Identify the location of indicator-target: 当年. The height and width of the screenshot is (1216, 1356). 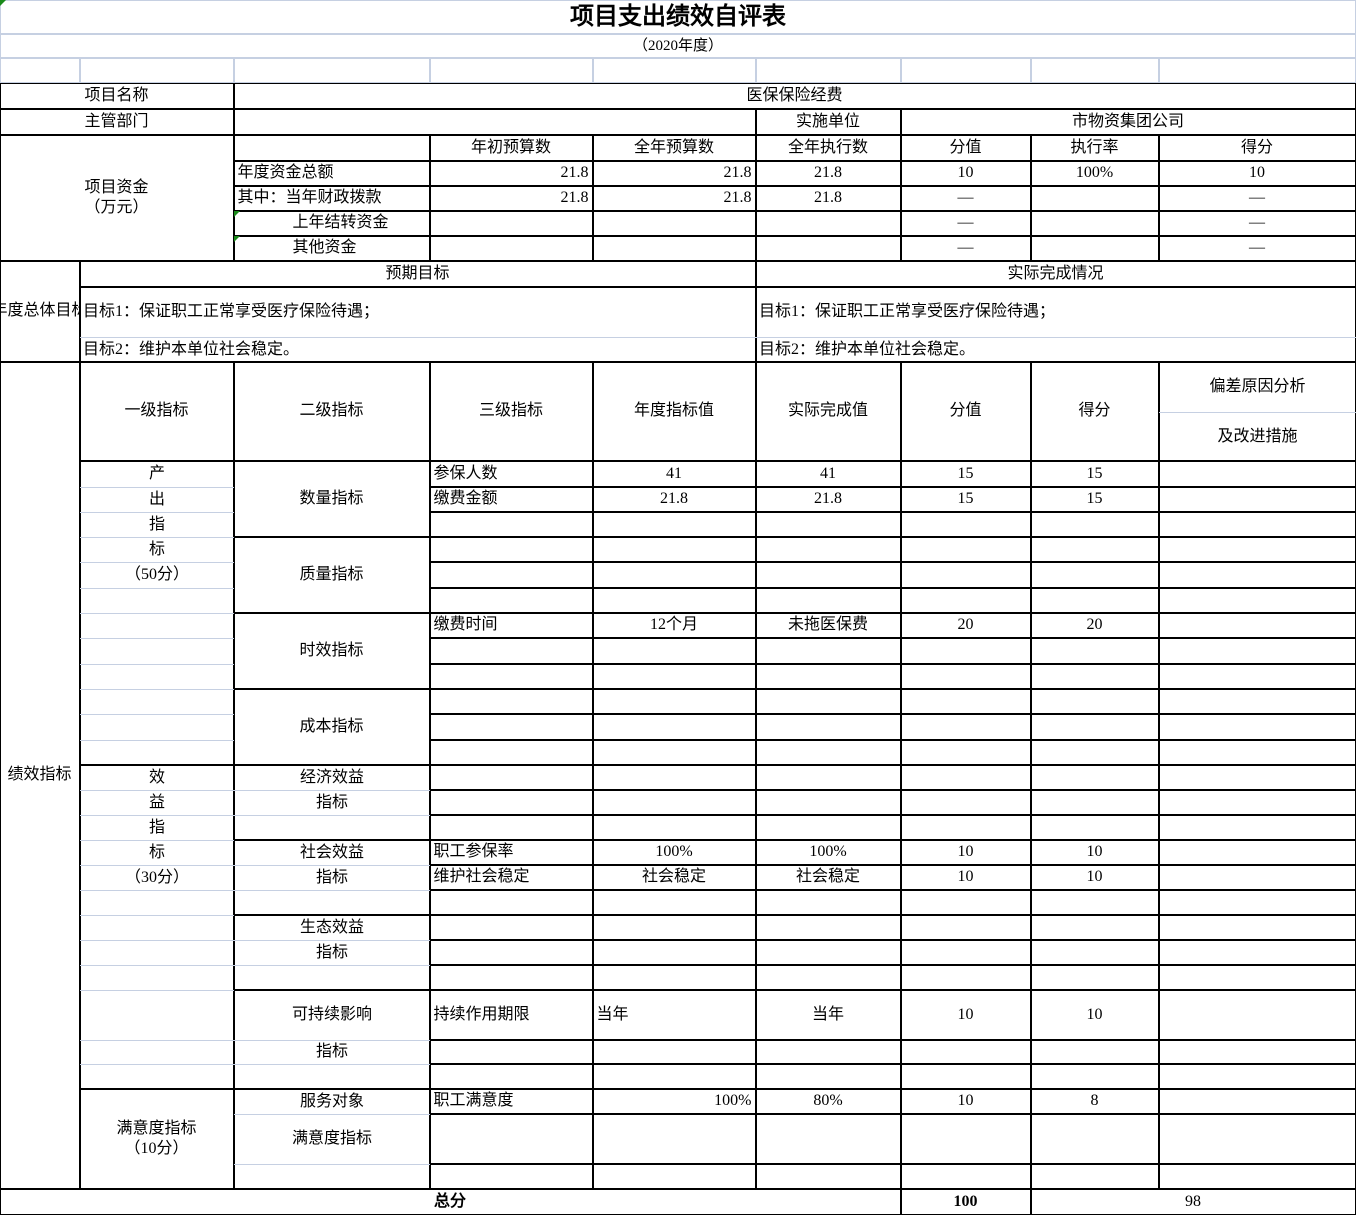
(674, 1014).